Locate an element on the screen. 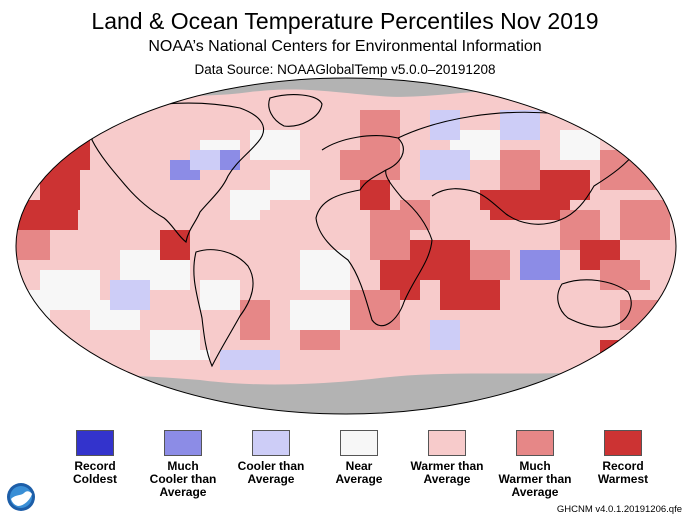 This screenshot has width=690, height=523. legend-label: Warmer than Average is located at coordinates (447, 472).